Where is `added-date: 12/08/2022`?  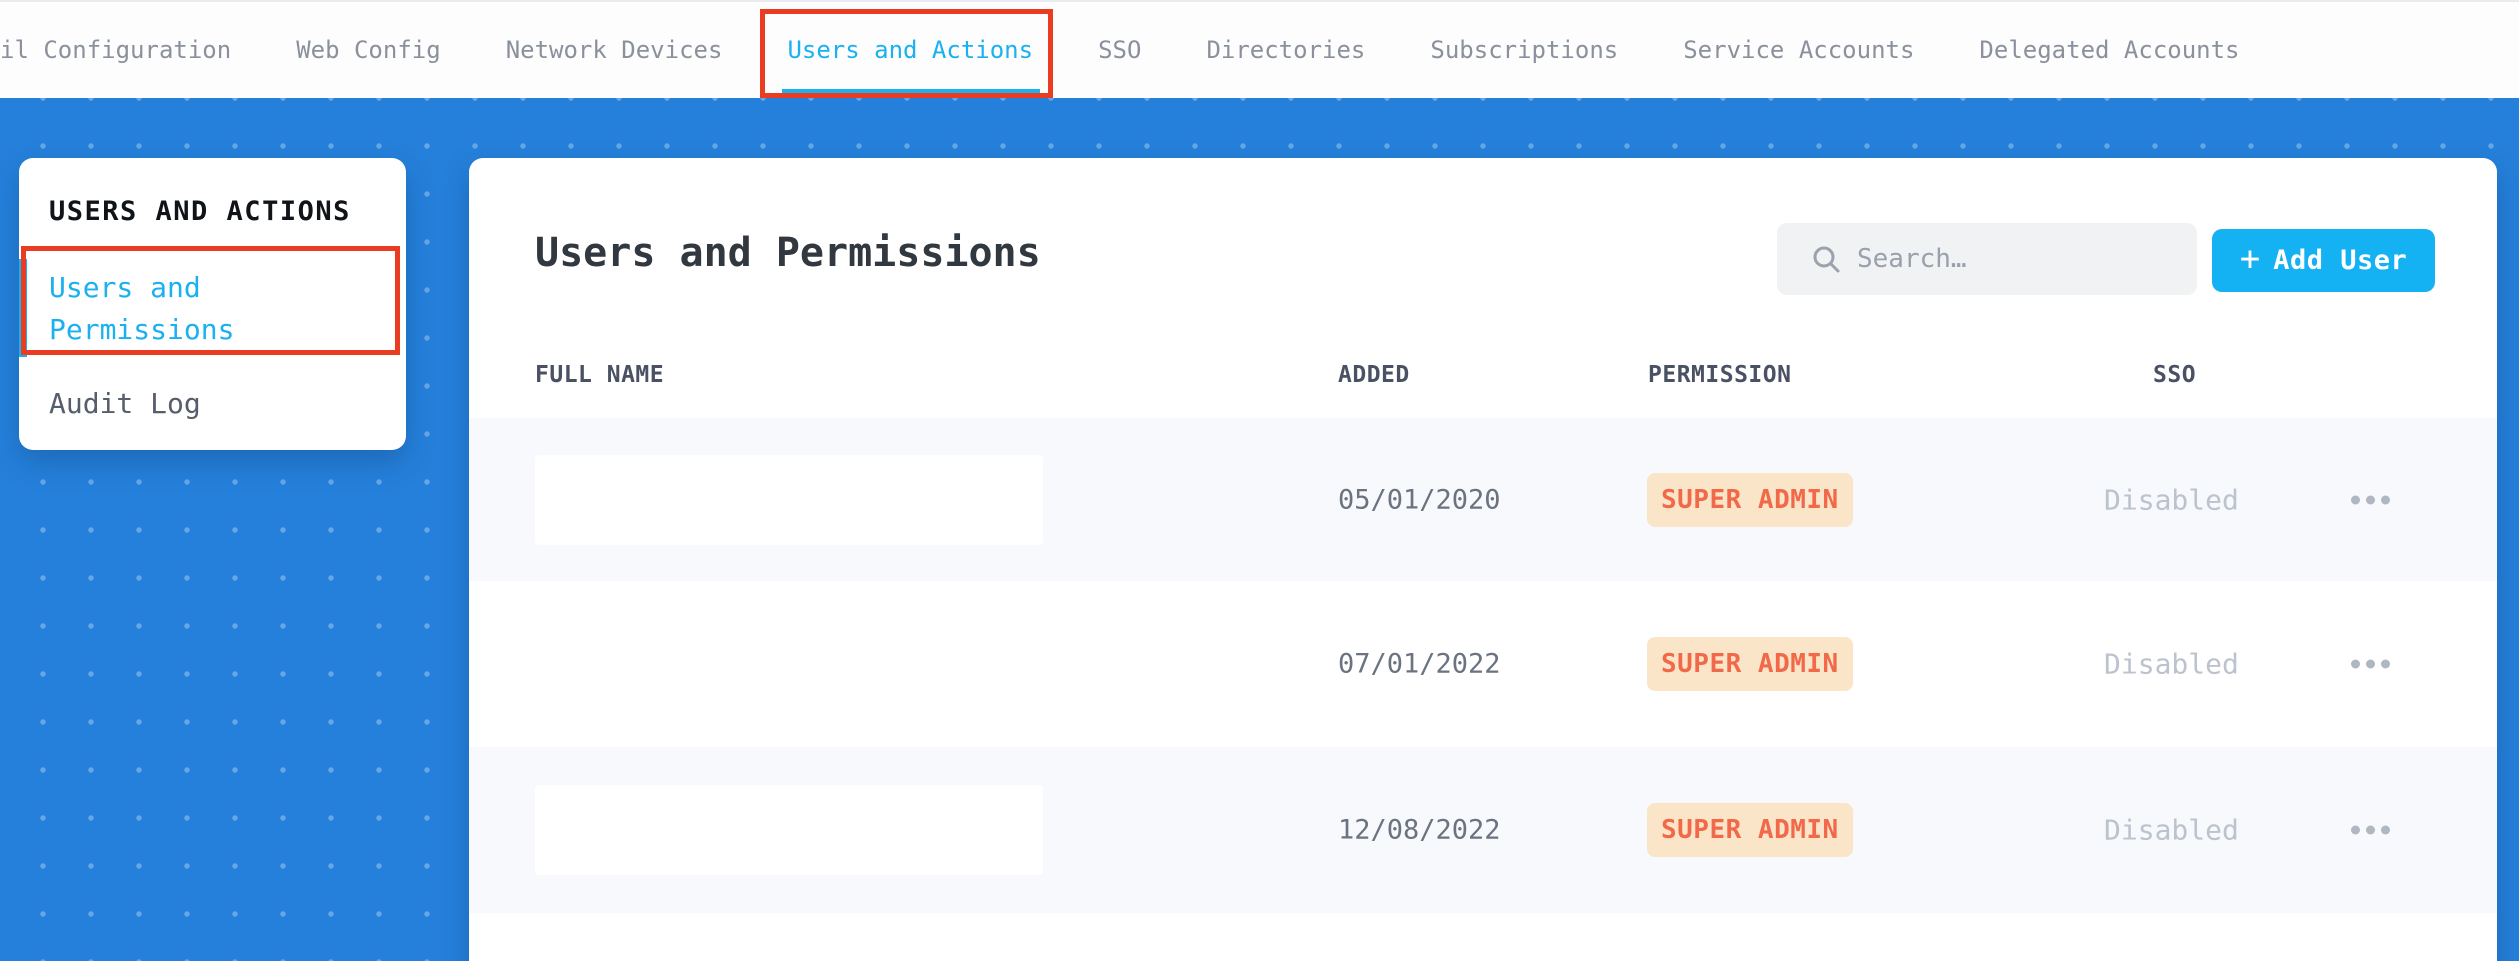 added-date: 12/08/2022 is located at coordinates (1419, 830).